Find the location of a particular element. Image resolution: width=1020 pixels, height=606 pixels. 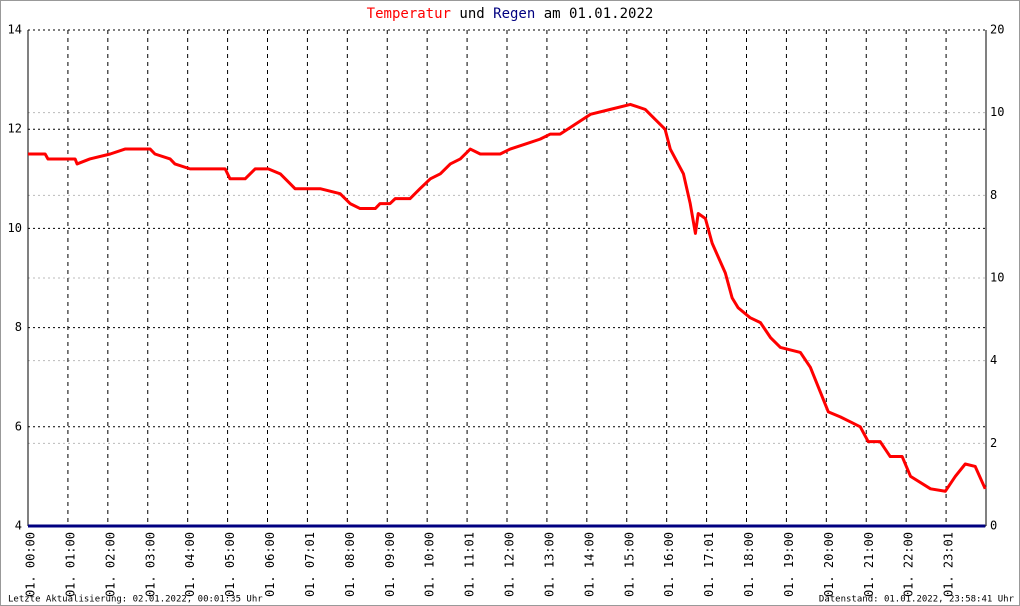

chart-title: Temperatur und Regen am 01.01.2022 is located at coordinates (510, 14).